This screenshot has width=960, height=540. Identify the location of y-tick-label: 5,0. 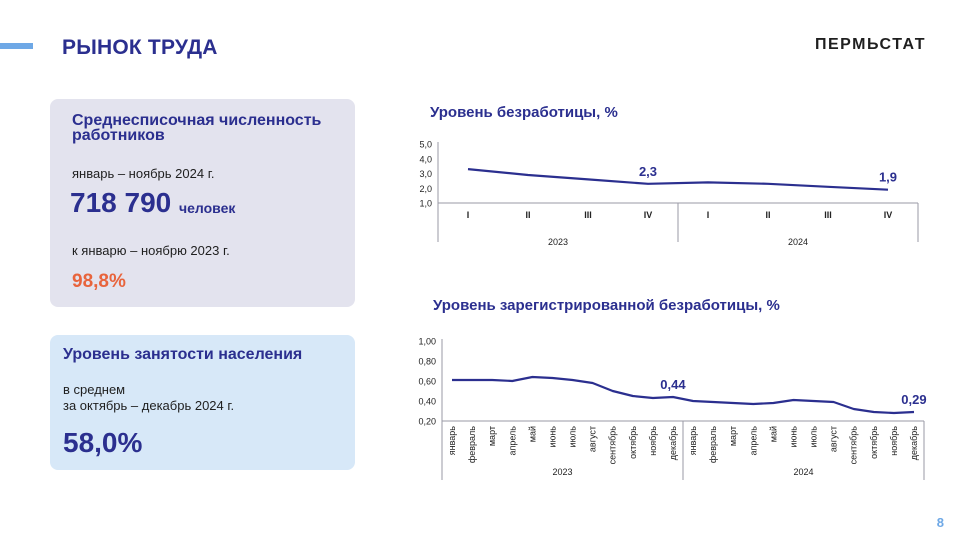
(425, 145).